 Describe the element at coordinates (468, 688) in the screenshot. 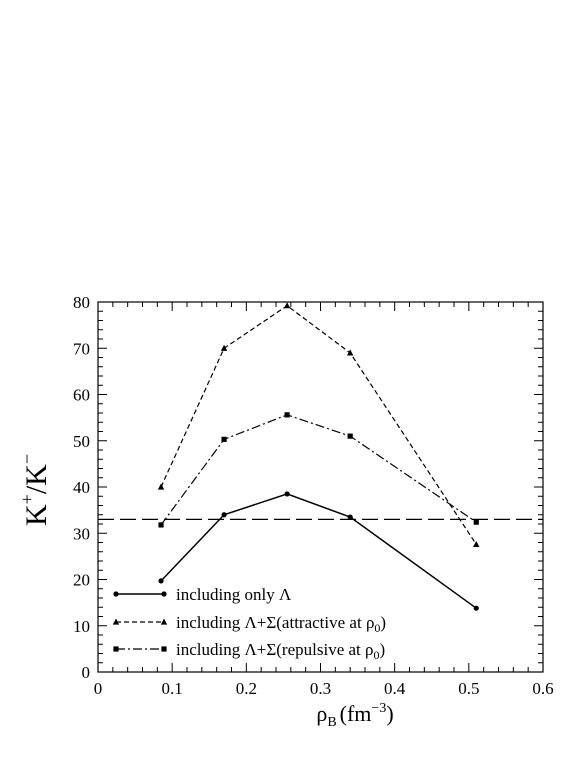

I see `x-tick-label: 0.5` at that location.